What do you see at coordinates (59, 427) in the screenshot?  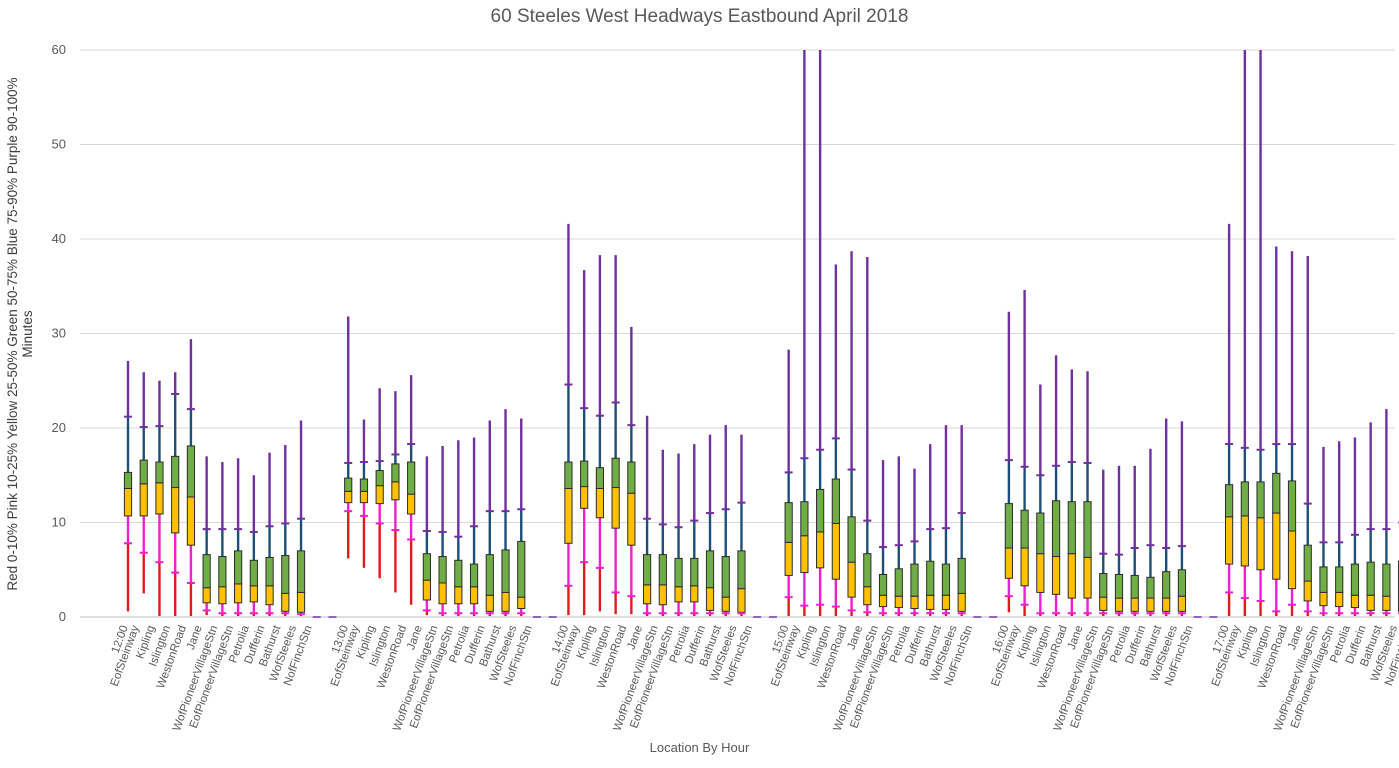 I see `y-tick-label: 20` at bounding box center [59, 427].